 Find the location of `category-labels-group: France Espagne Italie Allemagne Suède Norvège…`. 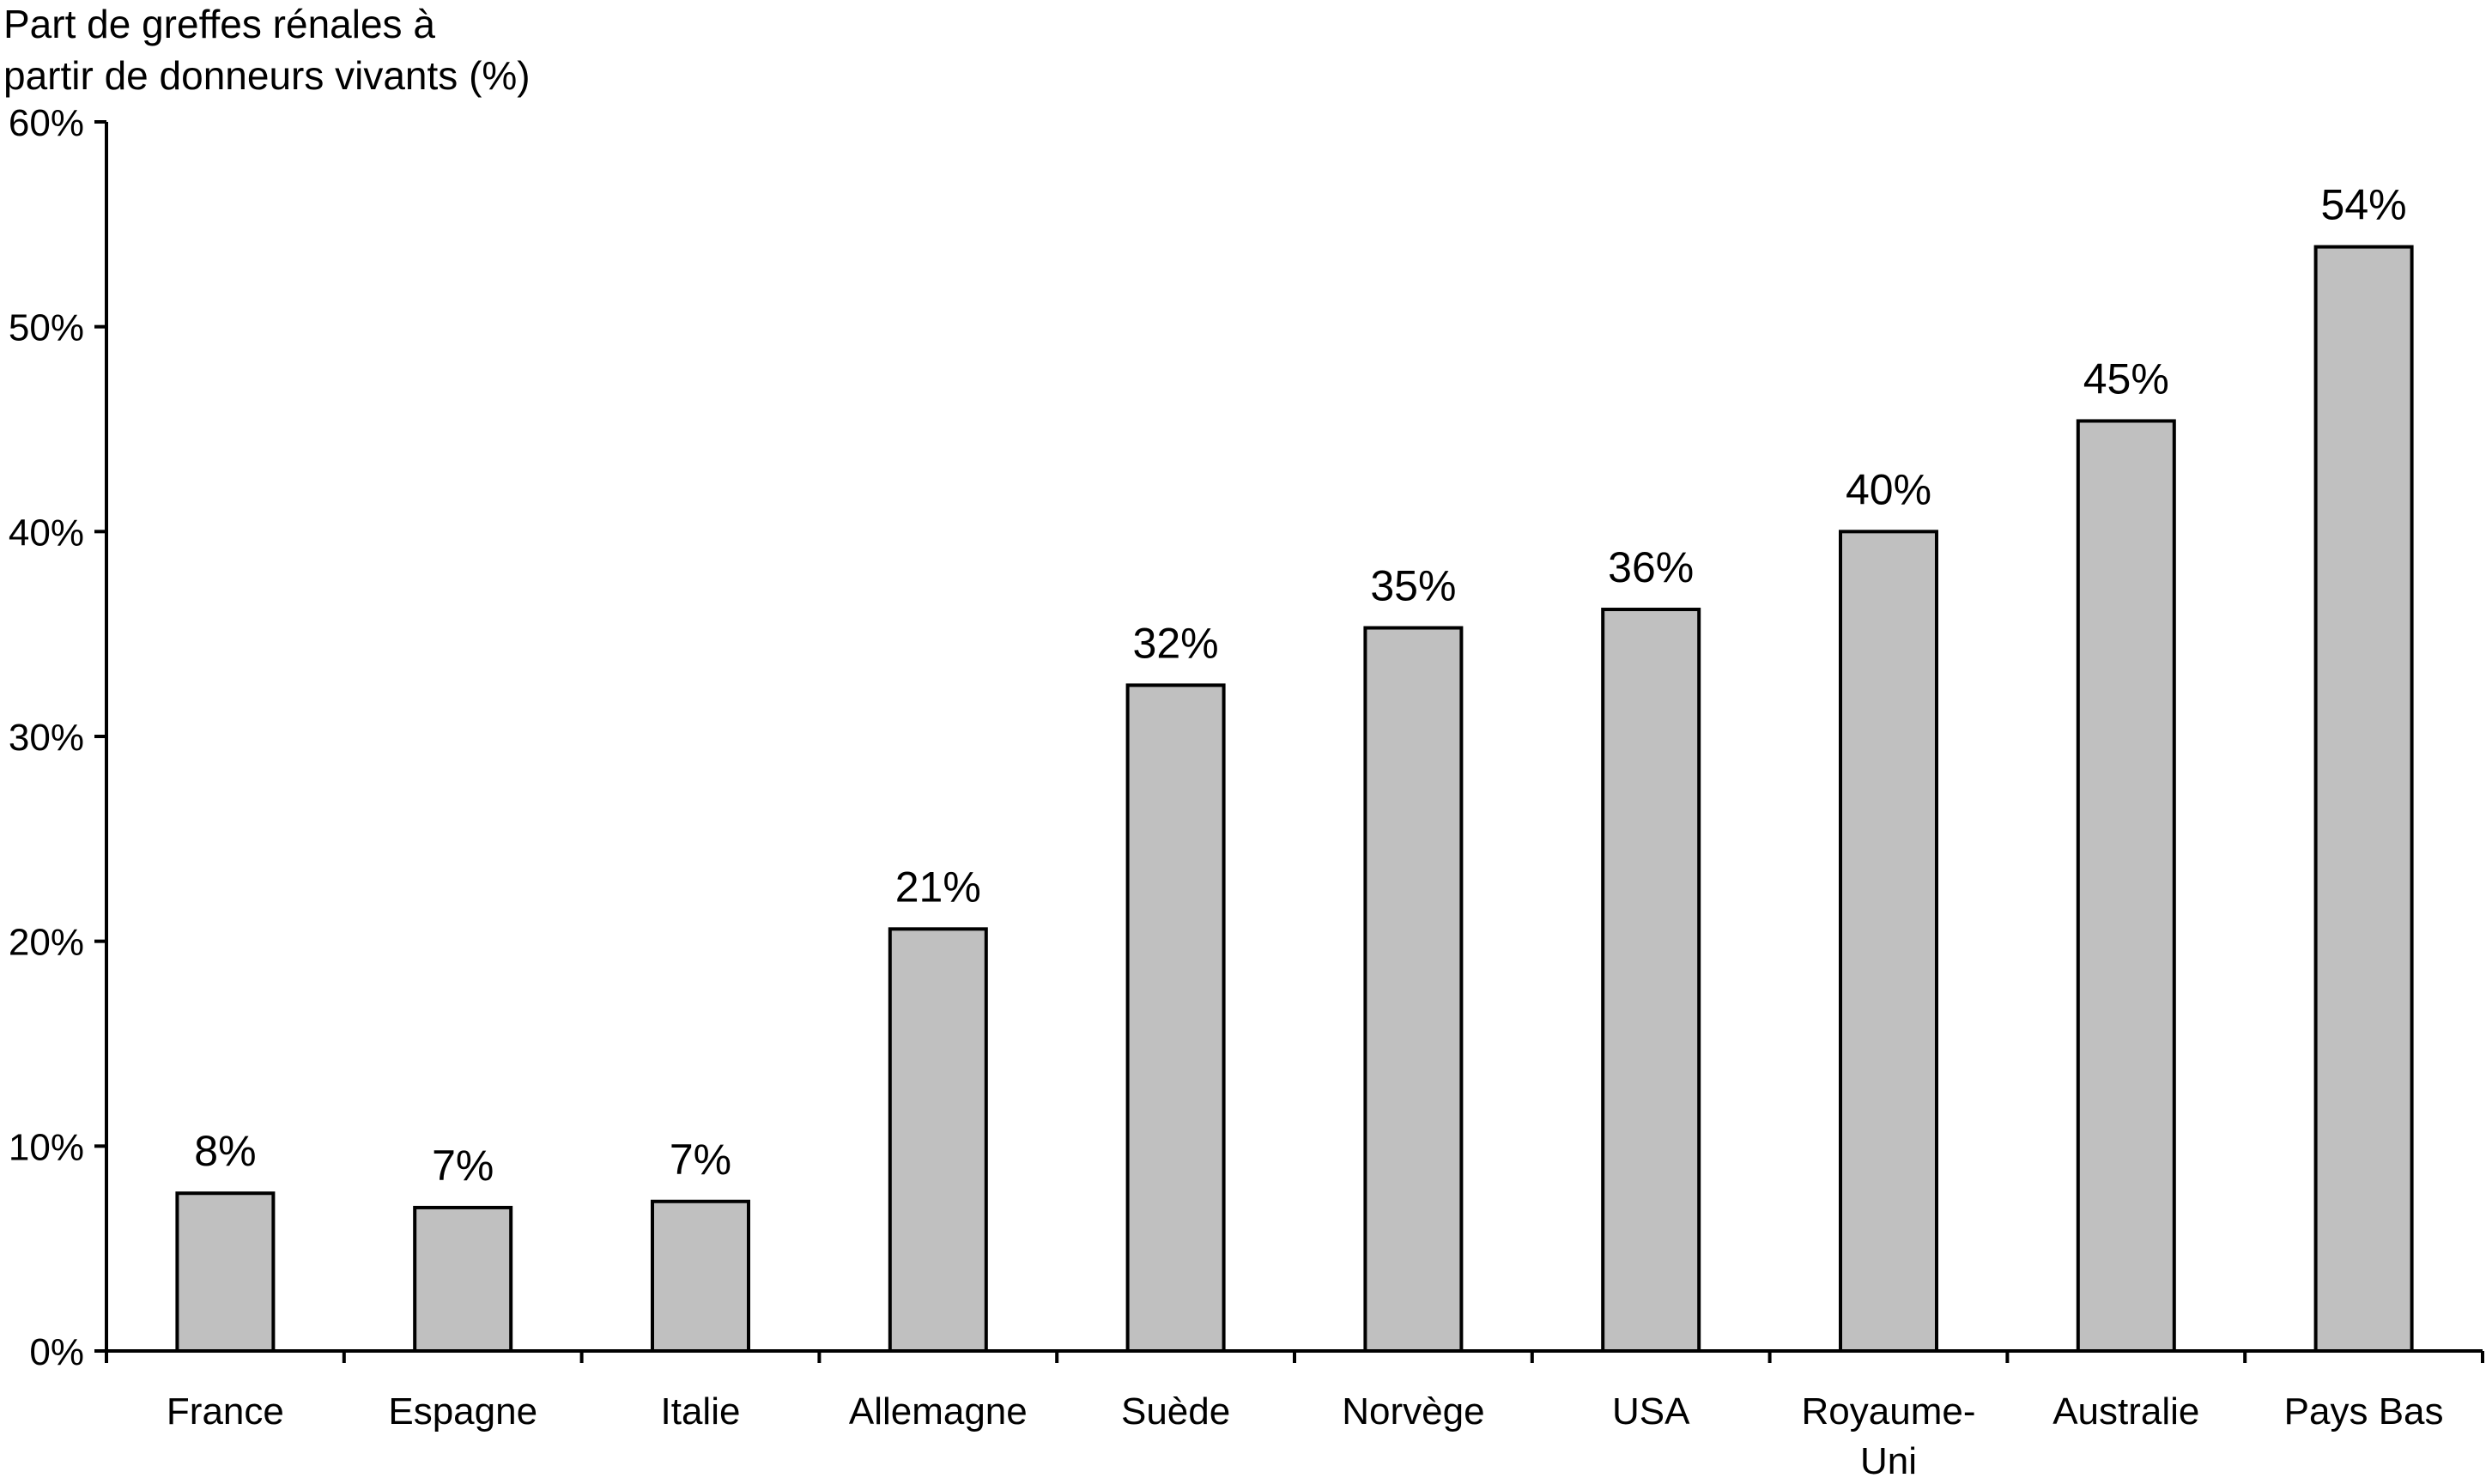

category-labels-group: France Espagne Italie Allemagne Suède Norvège… is located at coordinates (1306, 1436).